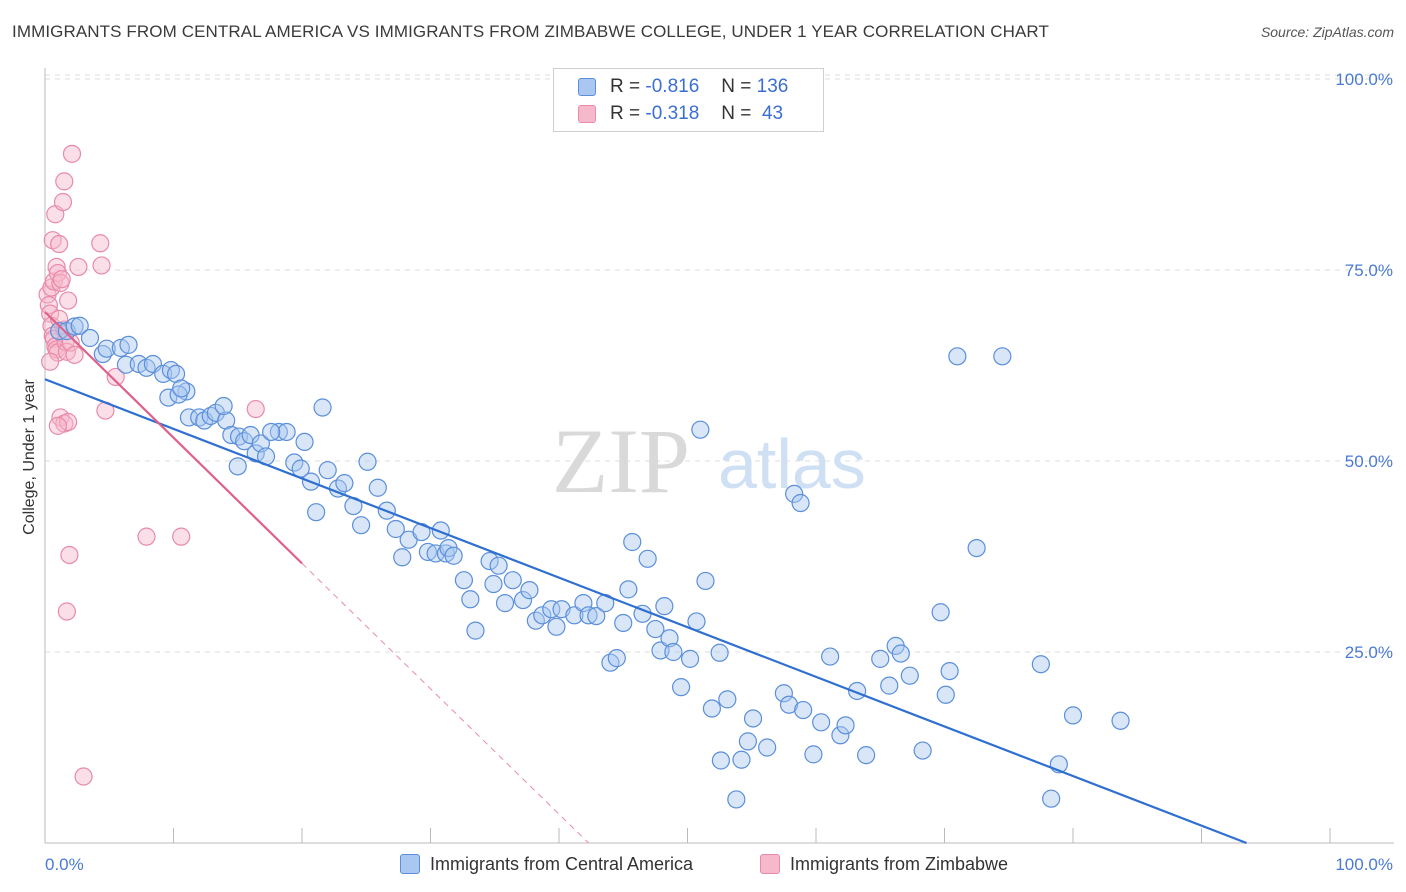 Image resolution: width=1406 pixels, height=892 pixels. Describe the element at coordinates (1369, 652) in the screenshot. I see `y-tick-label: 25.0%` at that location.